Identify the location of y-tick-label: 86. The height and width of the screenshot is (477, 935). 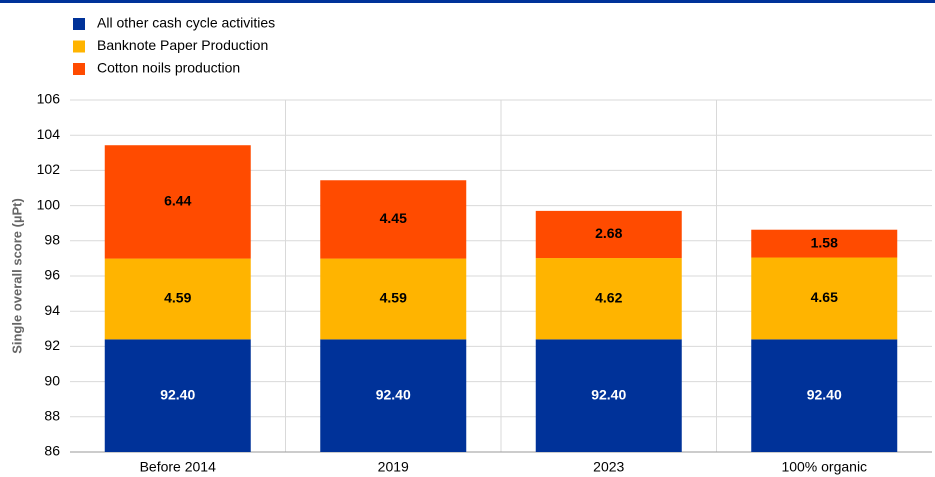
(52, 451).